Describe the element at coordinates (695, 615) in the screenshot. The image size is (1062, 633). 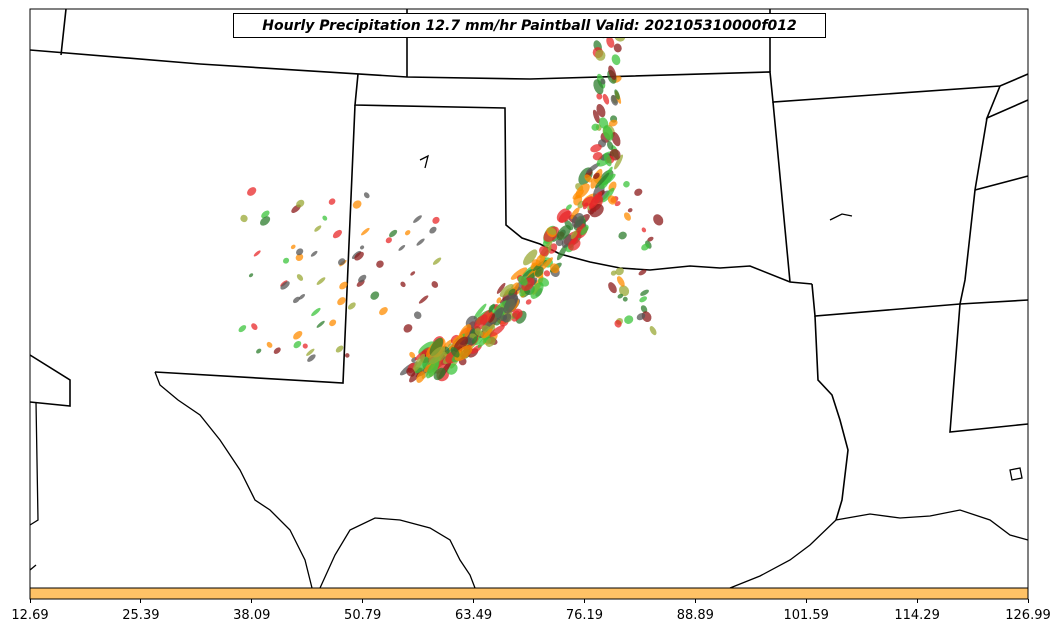
I see `colorbar-tick-label: 88.89` at that location.